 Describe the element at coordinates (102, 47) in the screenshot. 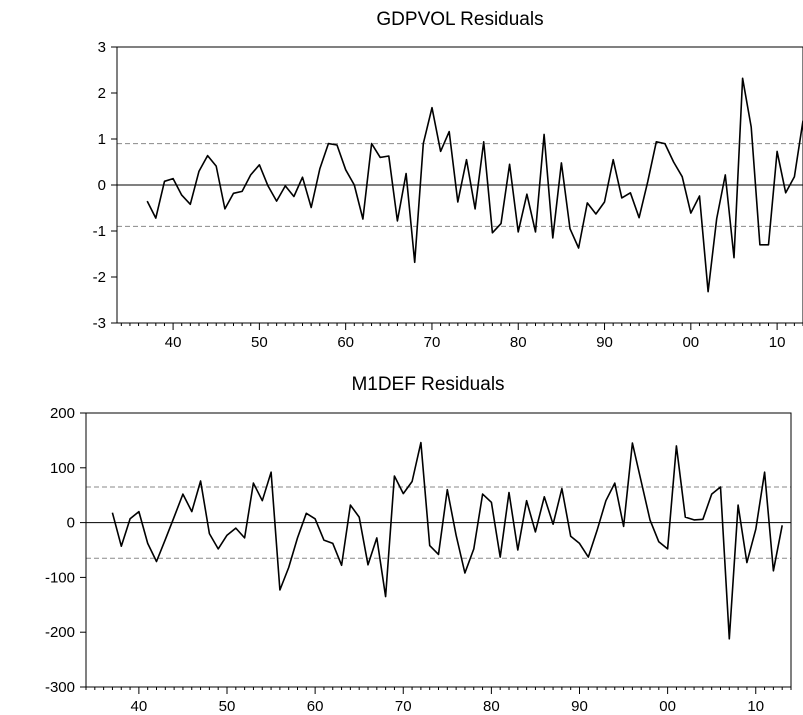

I see `y-tick-label: 3` at that location.